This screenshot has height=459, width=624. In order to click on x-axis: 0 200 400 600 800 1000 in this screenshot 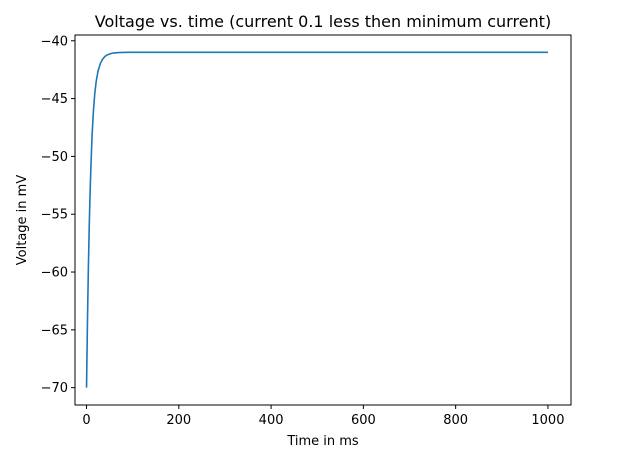, I will do `click(323, 416)`.